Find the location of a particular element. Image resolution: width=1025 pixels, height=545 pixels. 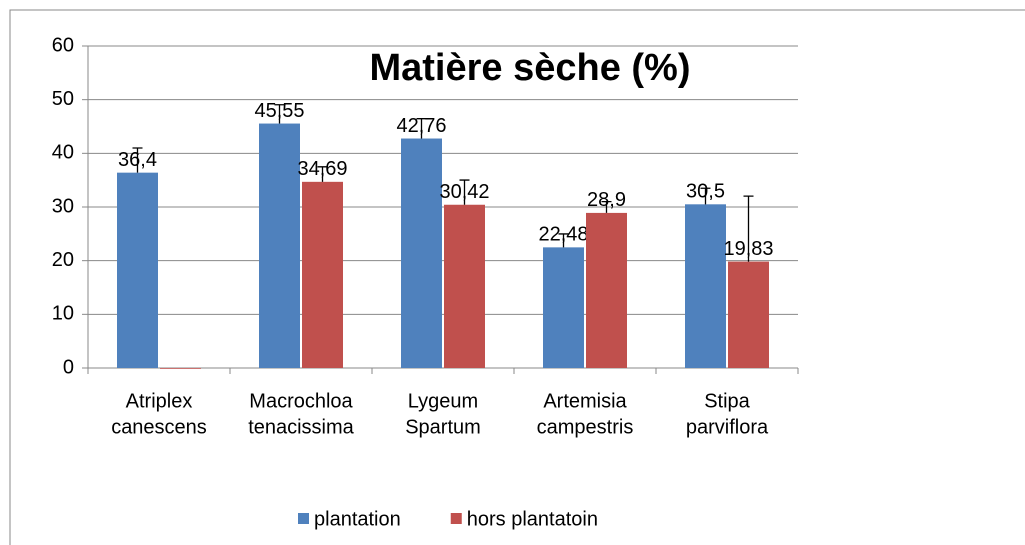

data-label: 19,83 is located at coordinates (748, 249).